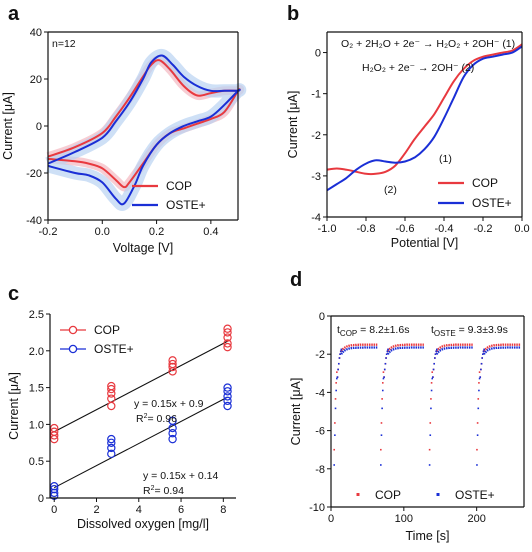 Image resolution: width=532 pixels, height=552 pixels. What do you see at coordinates (34, 174) in the screenshot?
I see `chart-a-y-tick-label: -20` at bounding box center [34, 174].